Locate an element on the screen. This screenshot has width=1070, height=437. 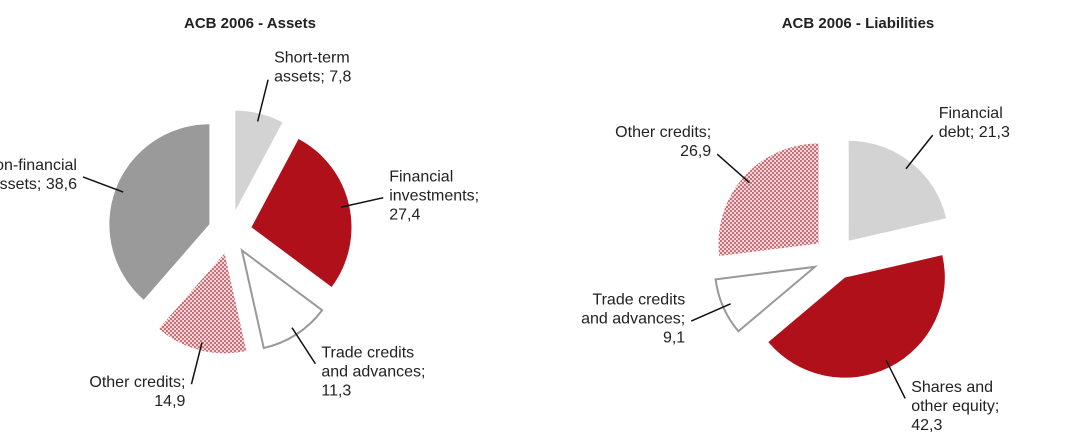
data-label-line: Non-financial is located at coordinates (38, 165).